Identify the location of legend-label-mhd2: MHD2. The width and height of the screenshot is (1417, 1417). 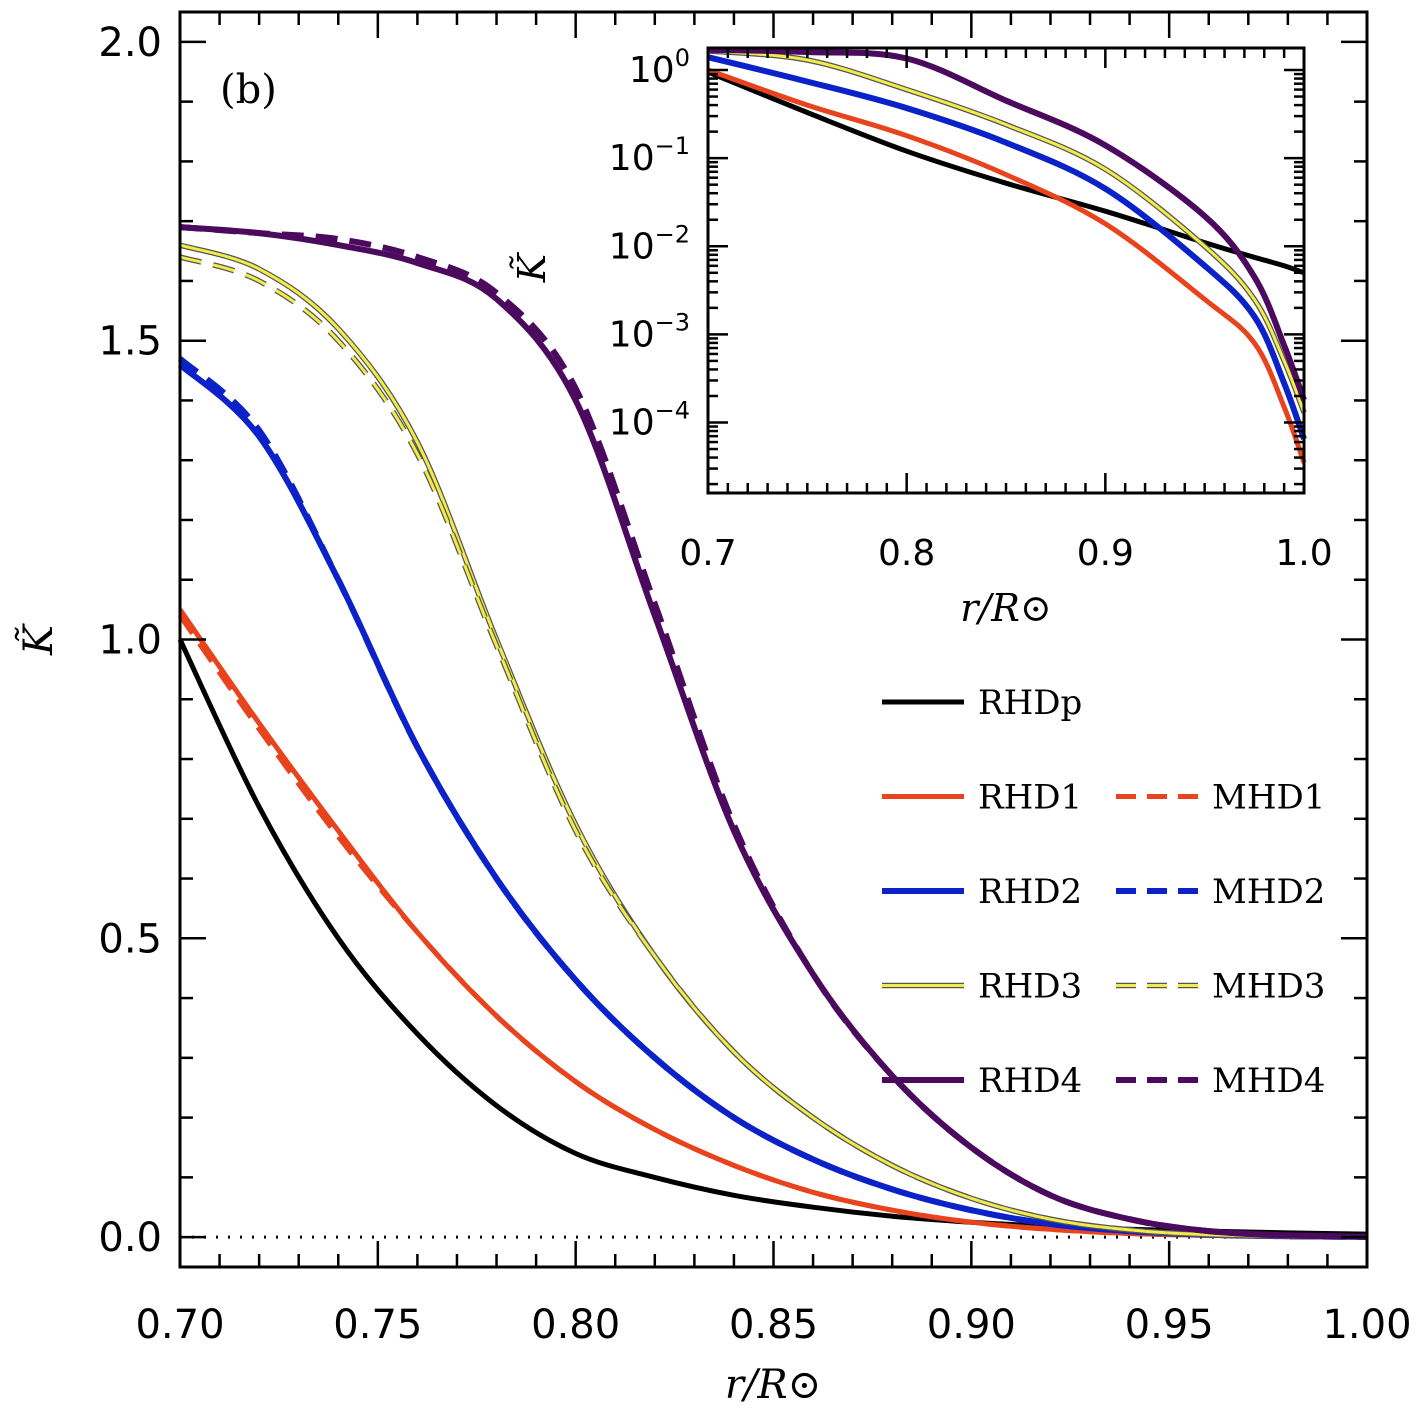
(1268, 892).